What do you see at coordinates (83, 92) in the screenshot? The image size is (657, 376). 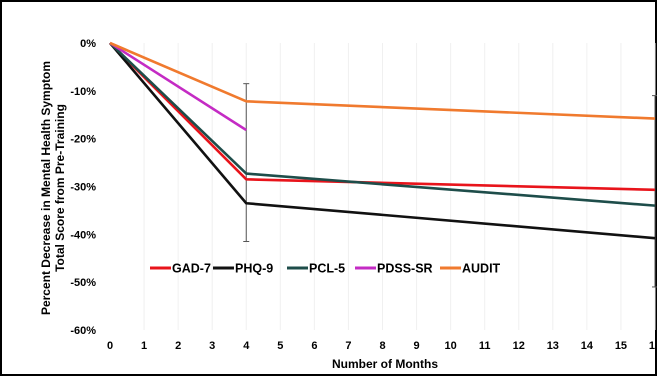 I see `y-tick-label: -10%` at bounding box center [83, 92].